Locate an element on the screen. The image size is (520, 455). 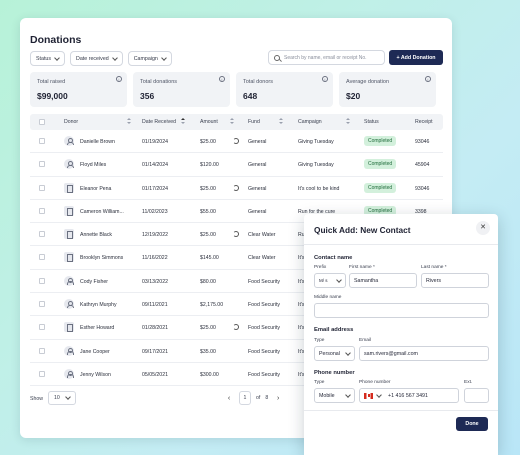
date-received: 01/19/2024 is located at coordinates (155, 142).